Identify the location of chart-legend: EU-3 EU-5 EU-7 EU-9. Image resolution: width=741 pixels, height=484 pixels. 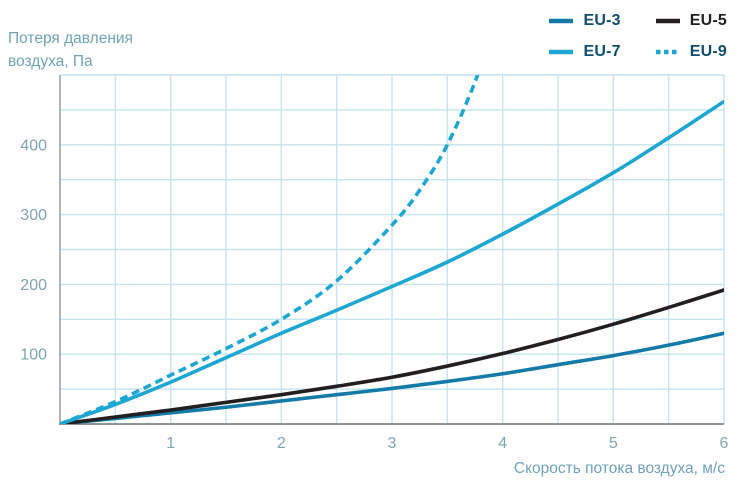
(637, 36).